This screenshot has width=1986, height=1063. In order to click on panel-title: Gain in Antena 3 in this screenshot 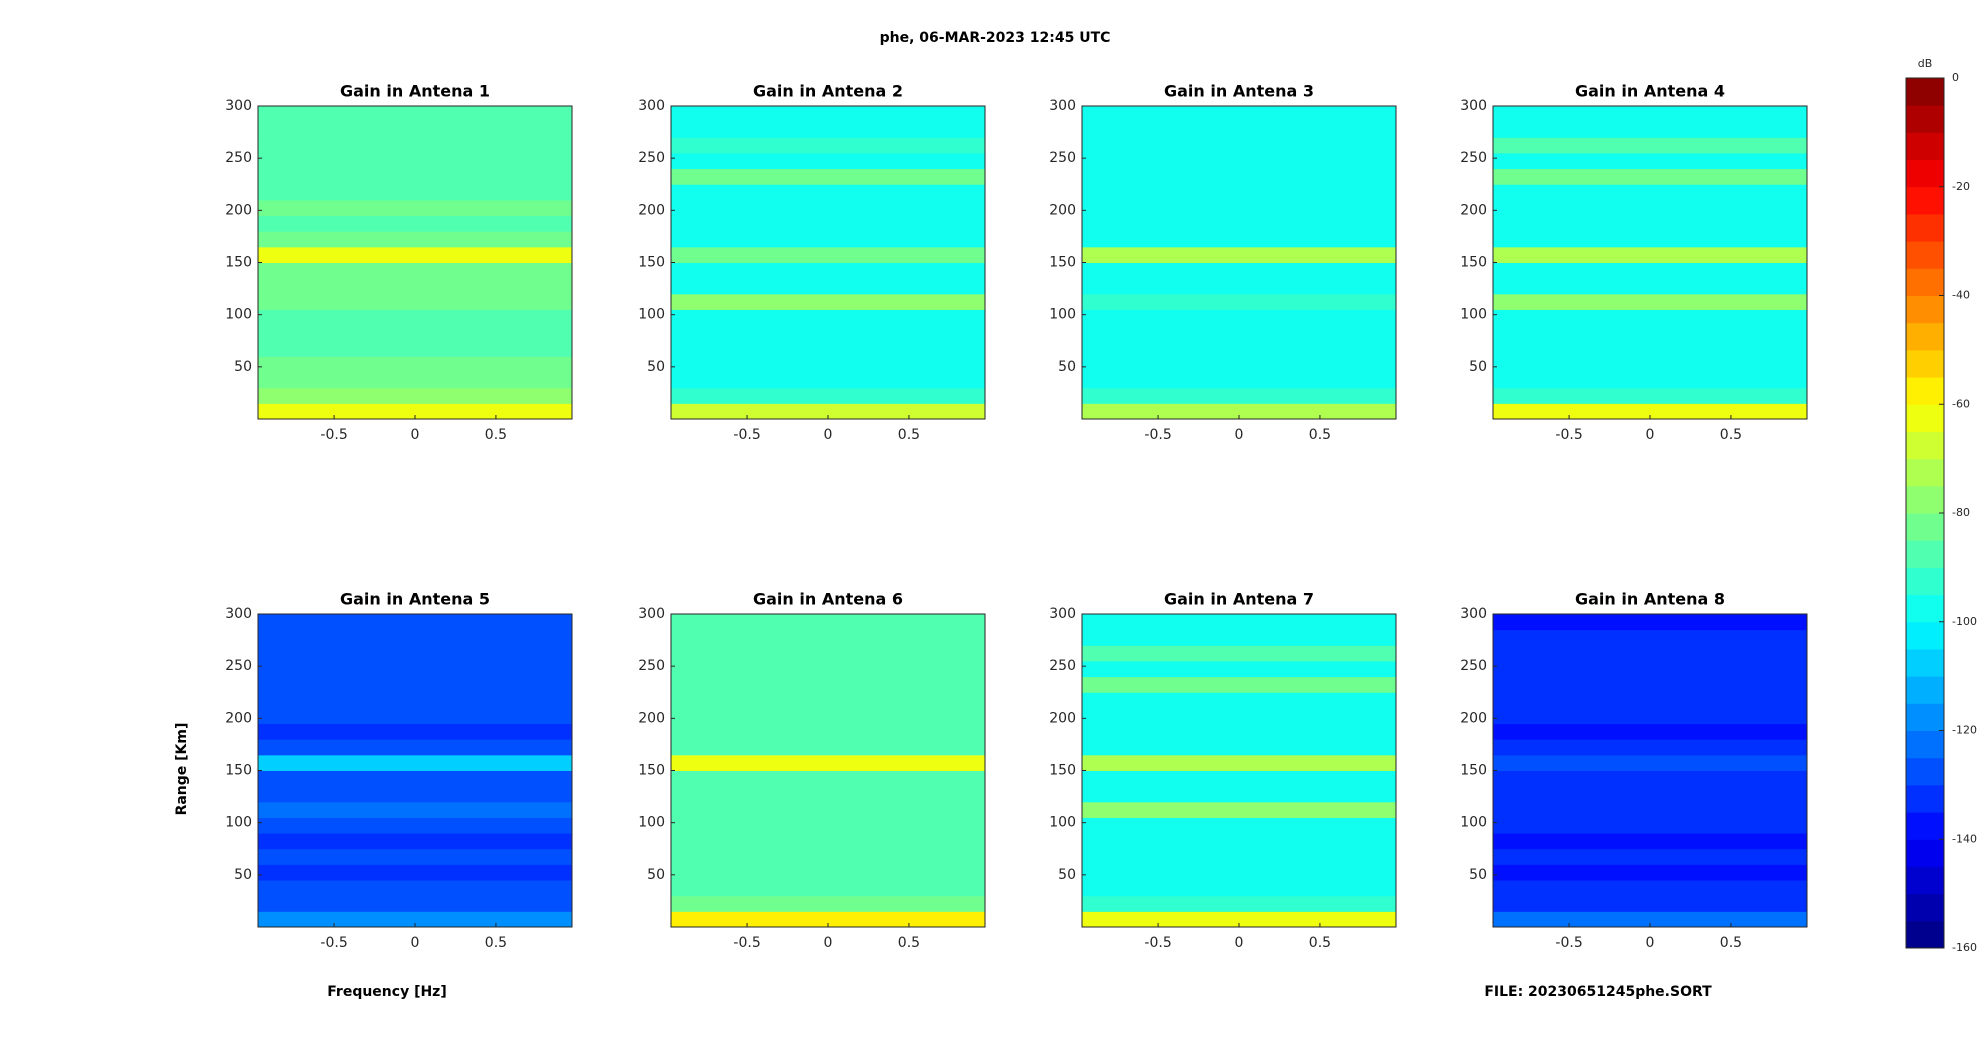, I will do `click(1239, 91)`.